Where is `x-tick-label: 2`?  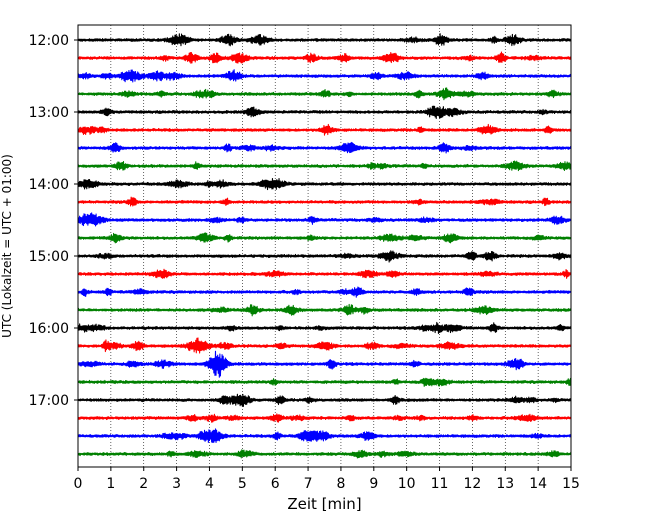
x-tick-label: 2 is located at coordinates (143, 484).